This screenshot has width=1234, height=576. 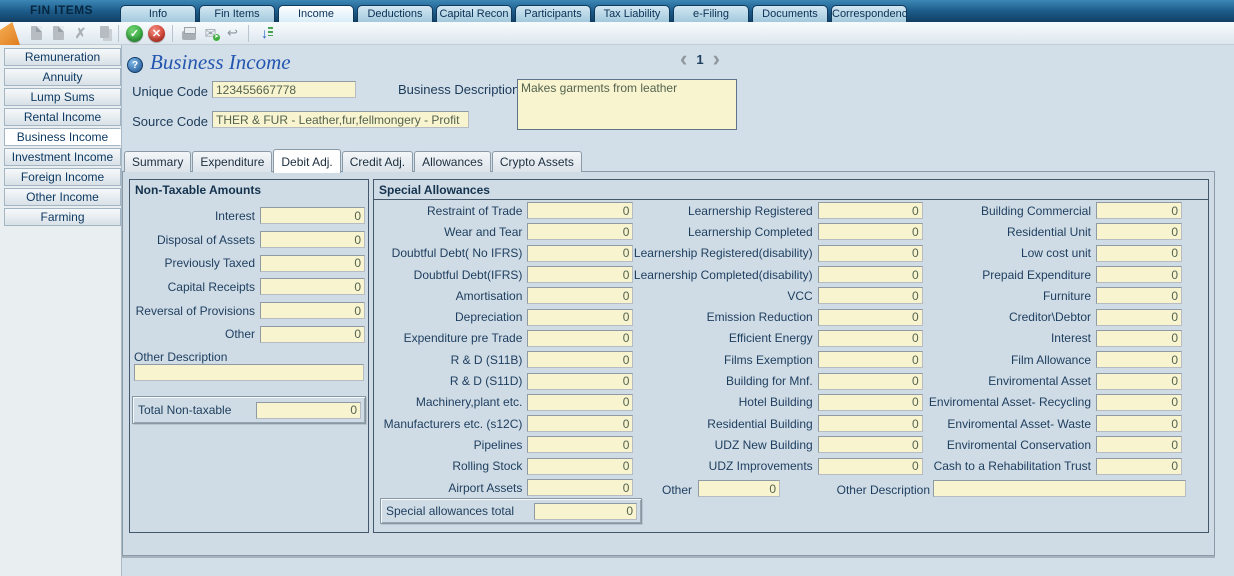 I want to click on sub-tab: Summary, so click(x=158, y=161).